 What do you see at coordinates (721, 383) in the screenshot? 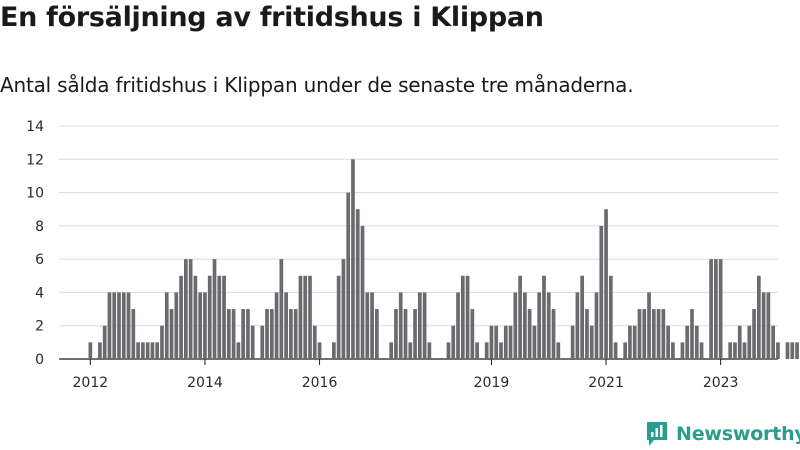
I see `x-tick-label: 2023` at bounding box center [721, 383].